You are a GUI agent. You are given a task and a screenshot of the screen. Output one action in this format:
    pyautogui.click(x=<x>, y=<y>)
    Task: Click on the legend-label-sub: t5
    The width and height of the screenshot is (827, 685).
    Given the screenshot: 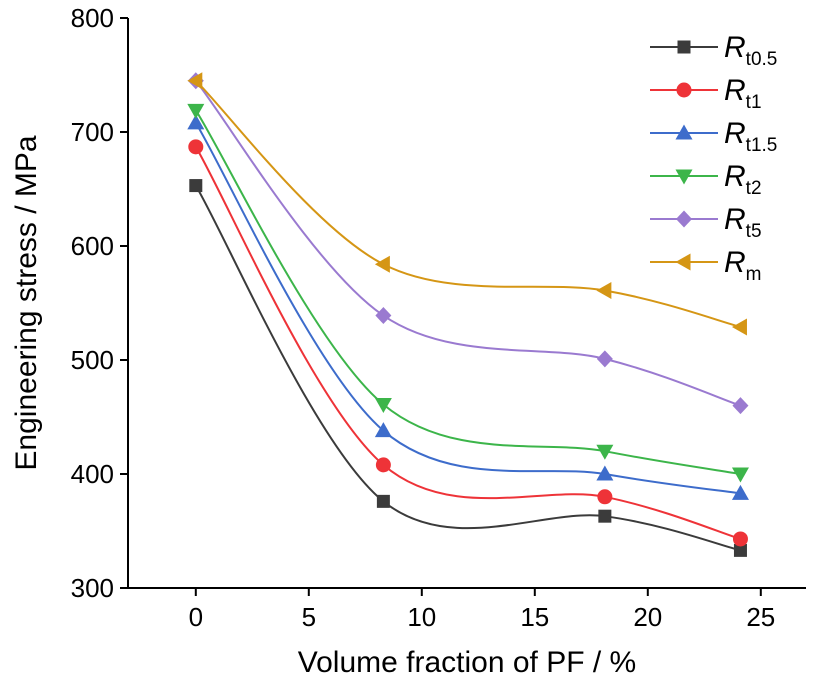 What is the action you would take?
    pyautogui.click(x=754, y=231)
    